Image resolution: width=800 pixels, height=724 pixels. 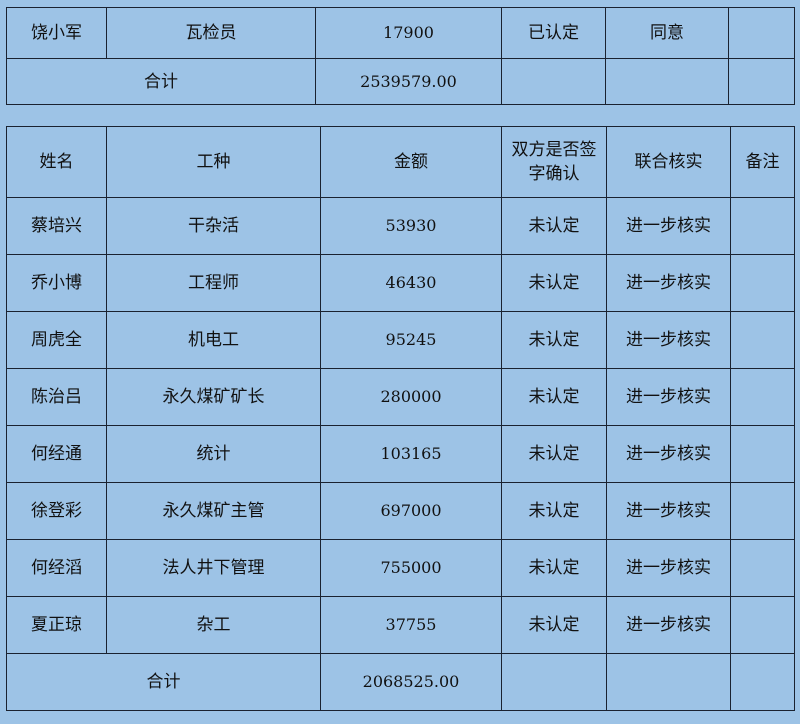 I want to click on cell-amount: 755000, so click(x=411, y=568).